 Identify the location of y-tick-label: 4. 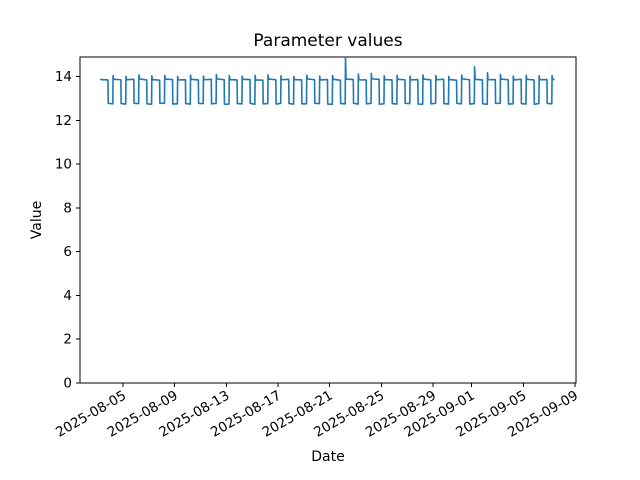
(67, 296).